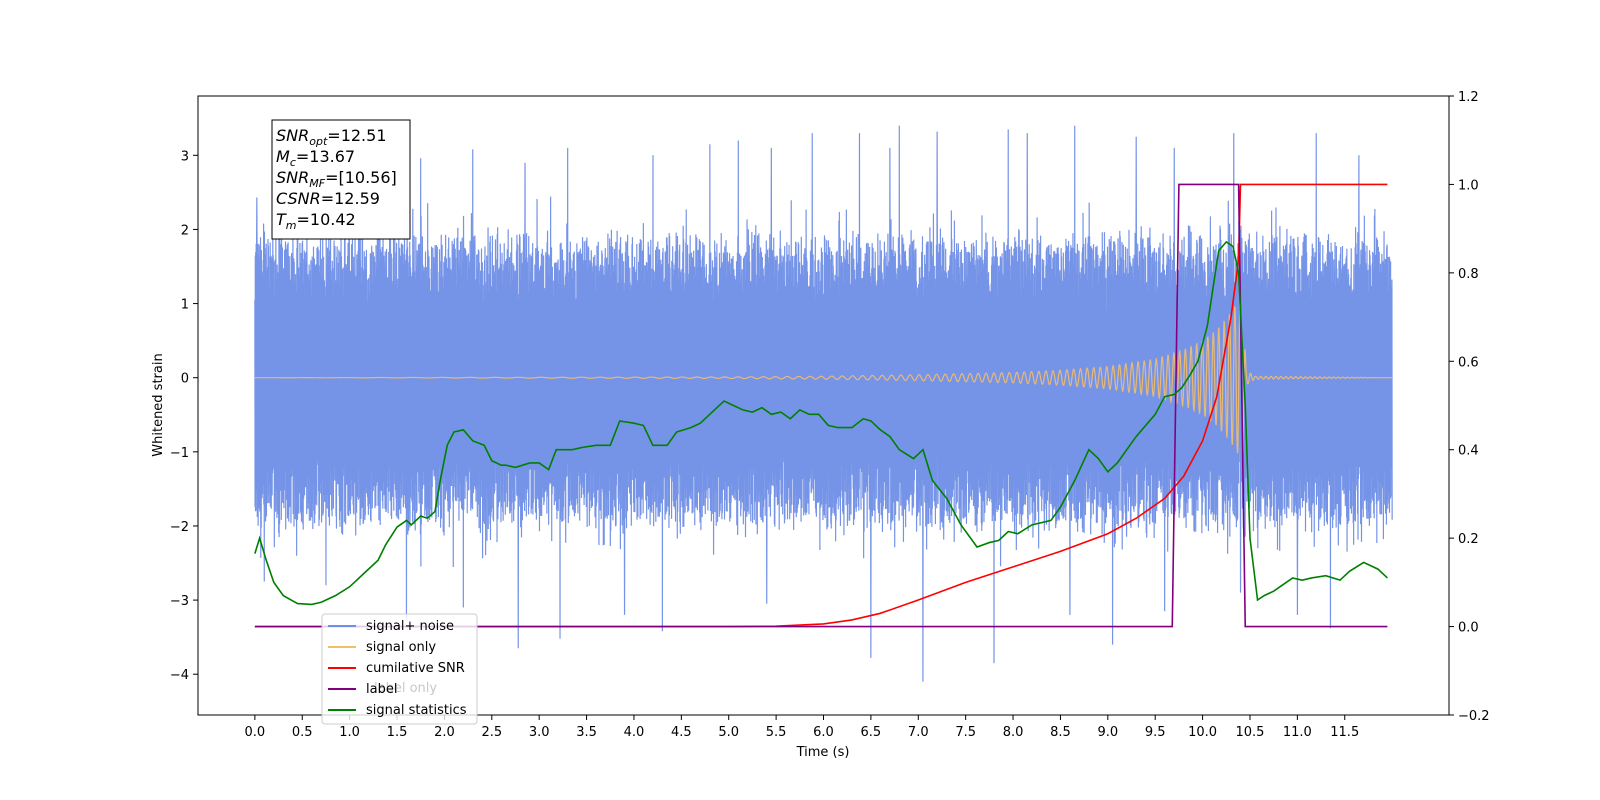 The width and height of the screenshot is (1600, 800). Describe the element at coordinates (179, 675) in the screenshot. I see `y-tick-label: −4` at that location.